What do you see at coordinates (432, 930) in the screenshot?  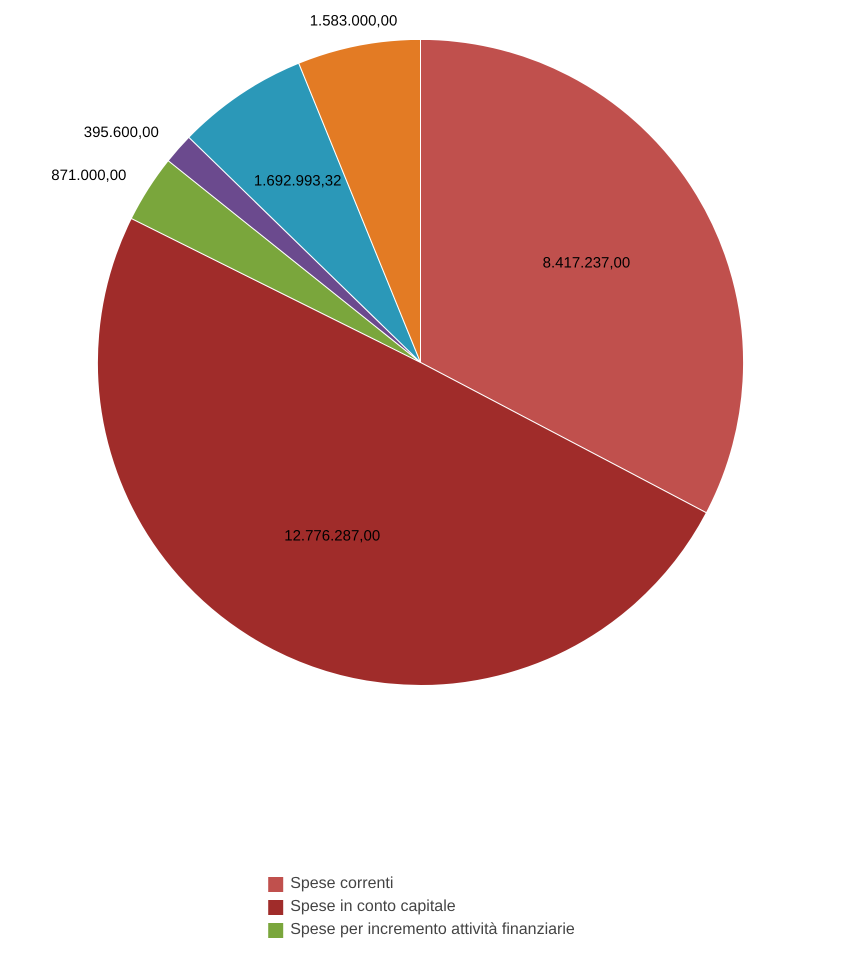 I see `legend-label: Spese per incremento attività finanziarie` at bounding box center [432, 930].